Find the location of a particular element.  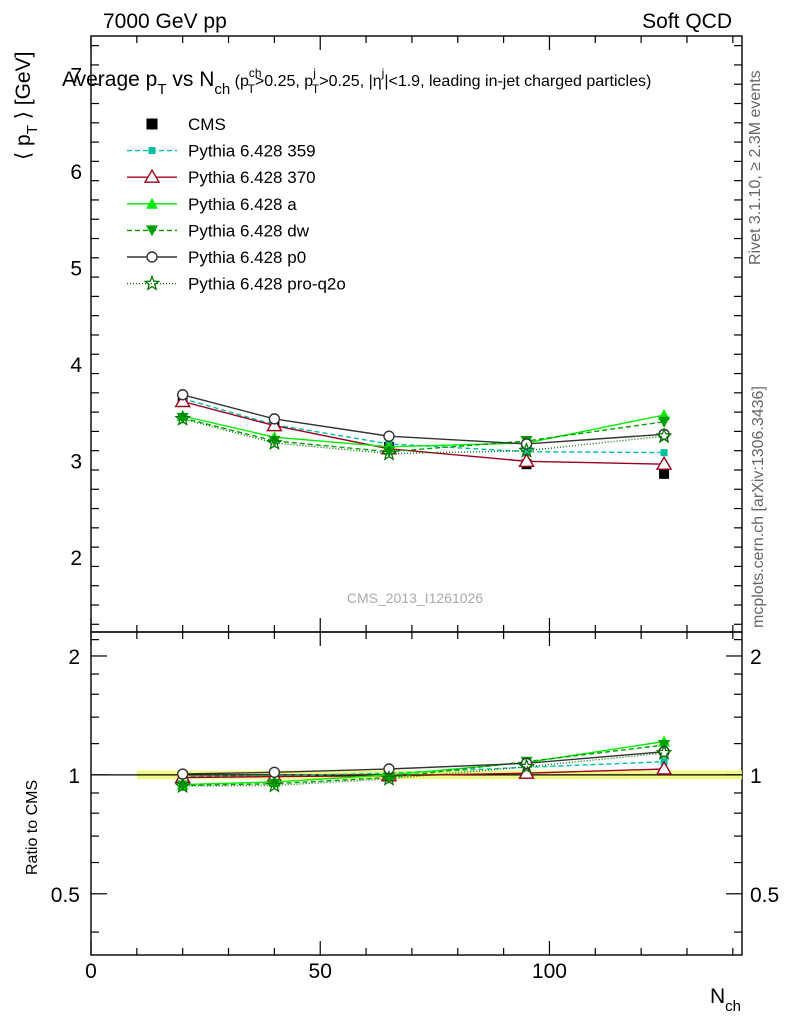

legend-entry: Pythia 6.428 pro-q2o is located at coordinates (236, 284).